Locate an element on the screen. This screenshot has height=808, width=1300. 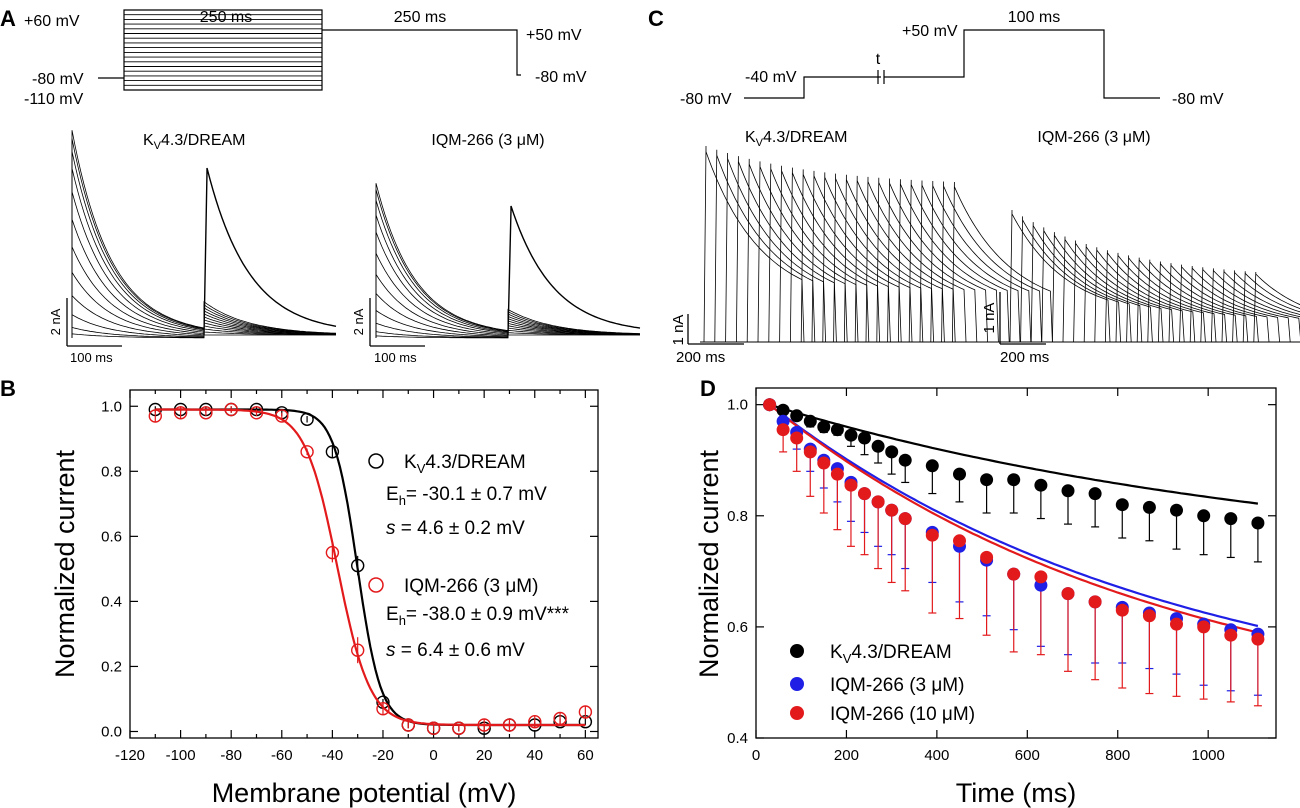
protocol-c: -80 mV -40 mV t +50 mV 100 ms -80 mV is located at coordinates (952, 58).